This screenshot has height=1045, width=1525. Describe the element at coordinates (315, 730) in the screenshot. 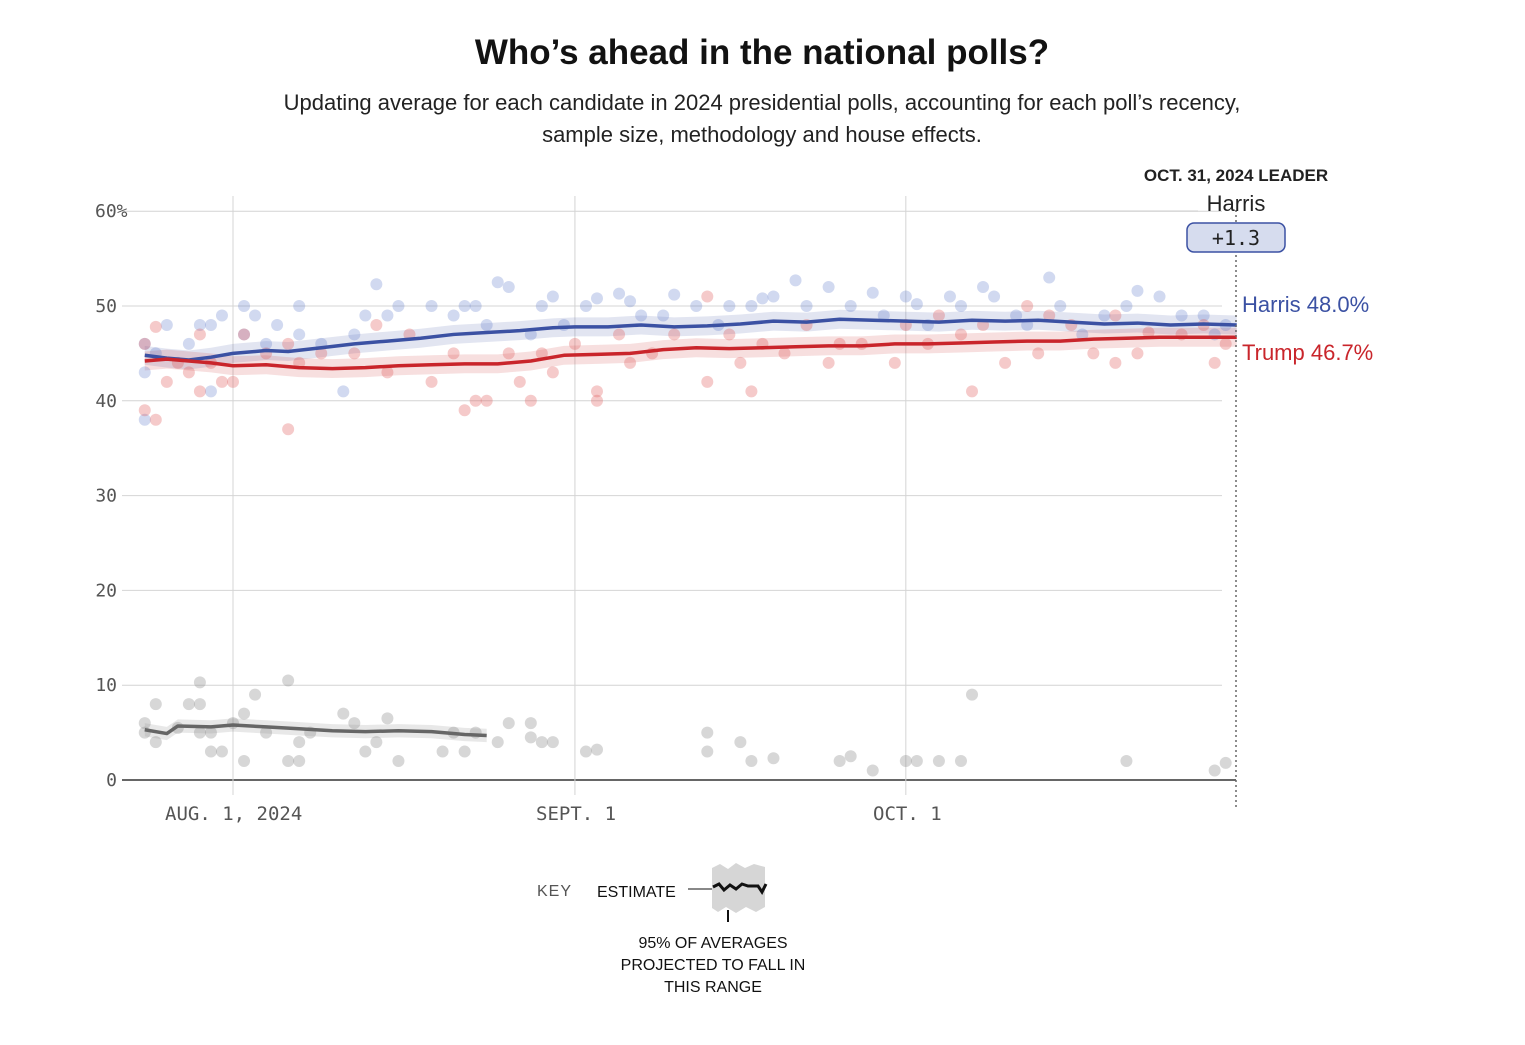

I see `other-estimate-line` at that location.